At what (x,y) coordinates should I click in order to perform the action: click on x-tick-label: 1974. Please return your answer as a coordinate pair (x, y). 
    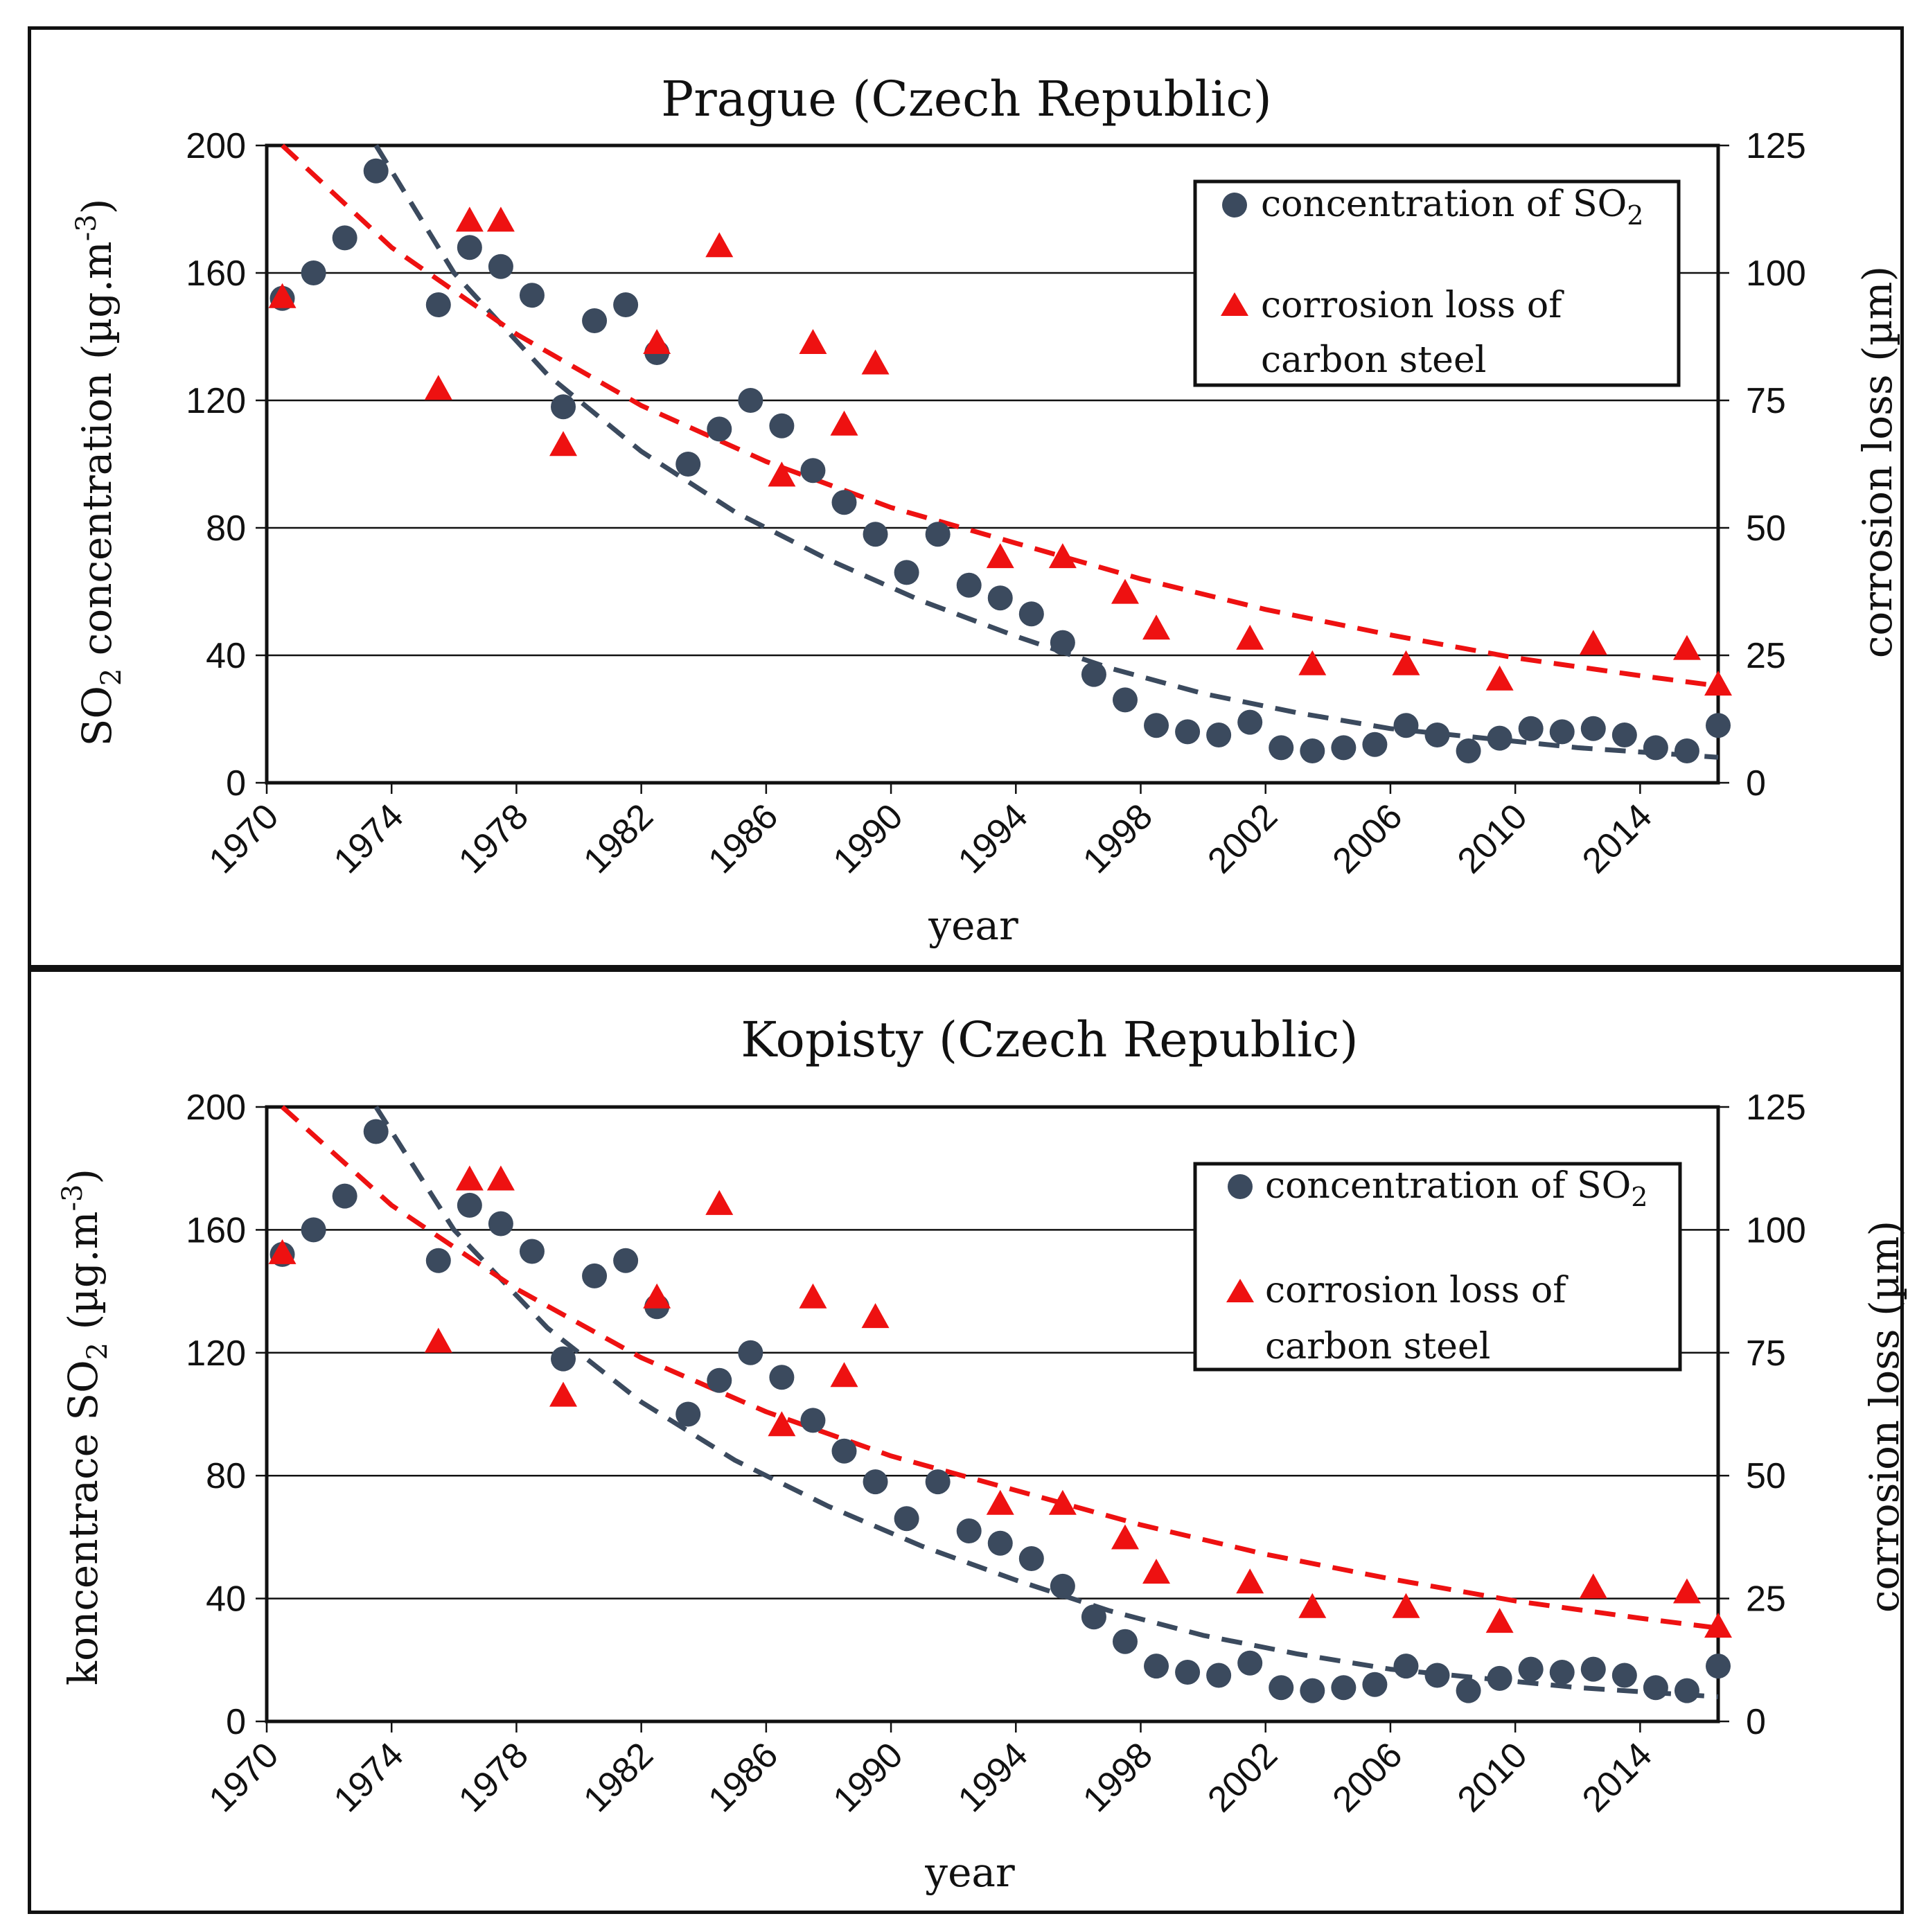
    Looking at the image, I should click on (369, 838).